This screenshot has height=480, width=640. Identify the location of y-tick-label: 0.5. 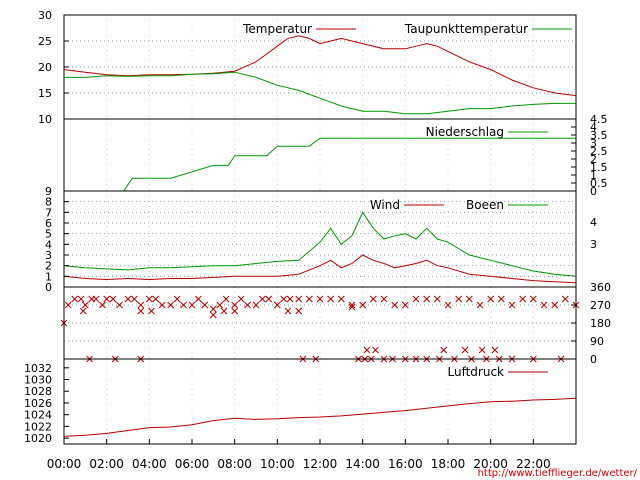
(599, 183).